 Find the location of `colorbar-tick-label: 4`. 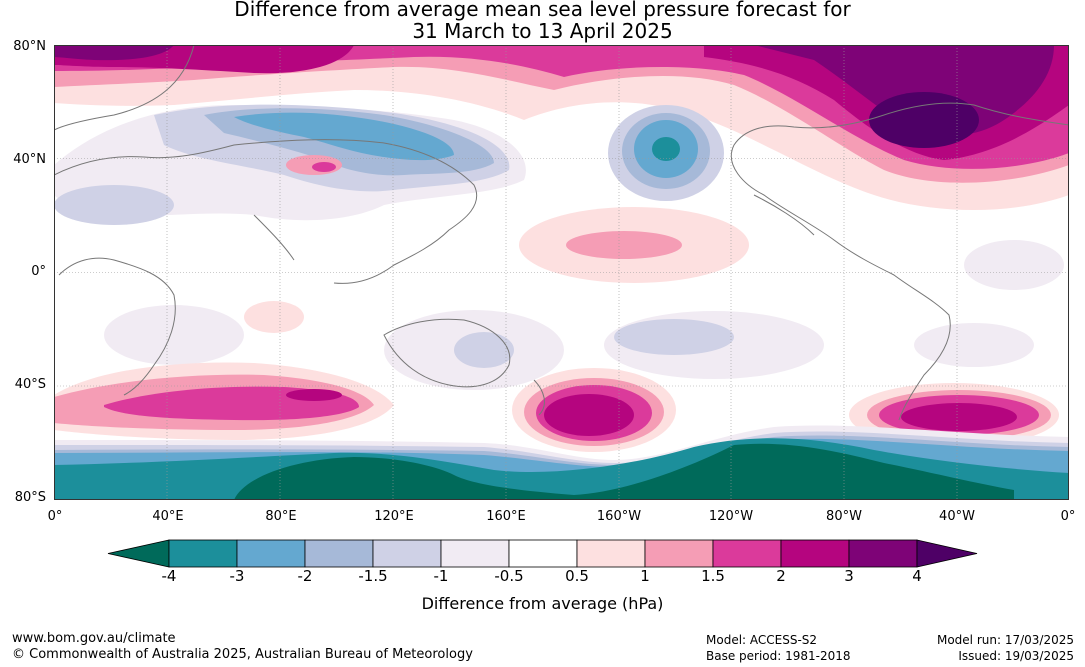

colorbar-tick-label: 4 is located at coordinates (917, 576).